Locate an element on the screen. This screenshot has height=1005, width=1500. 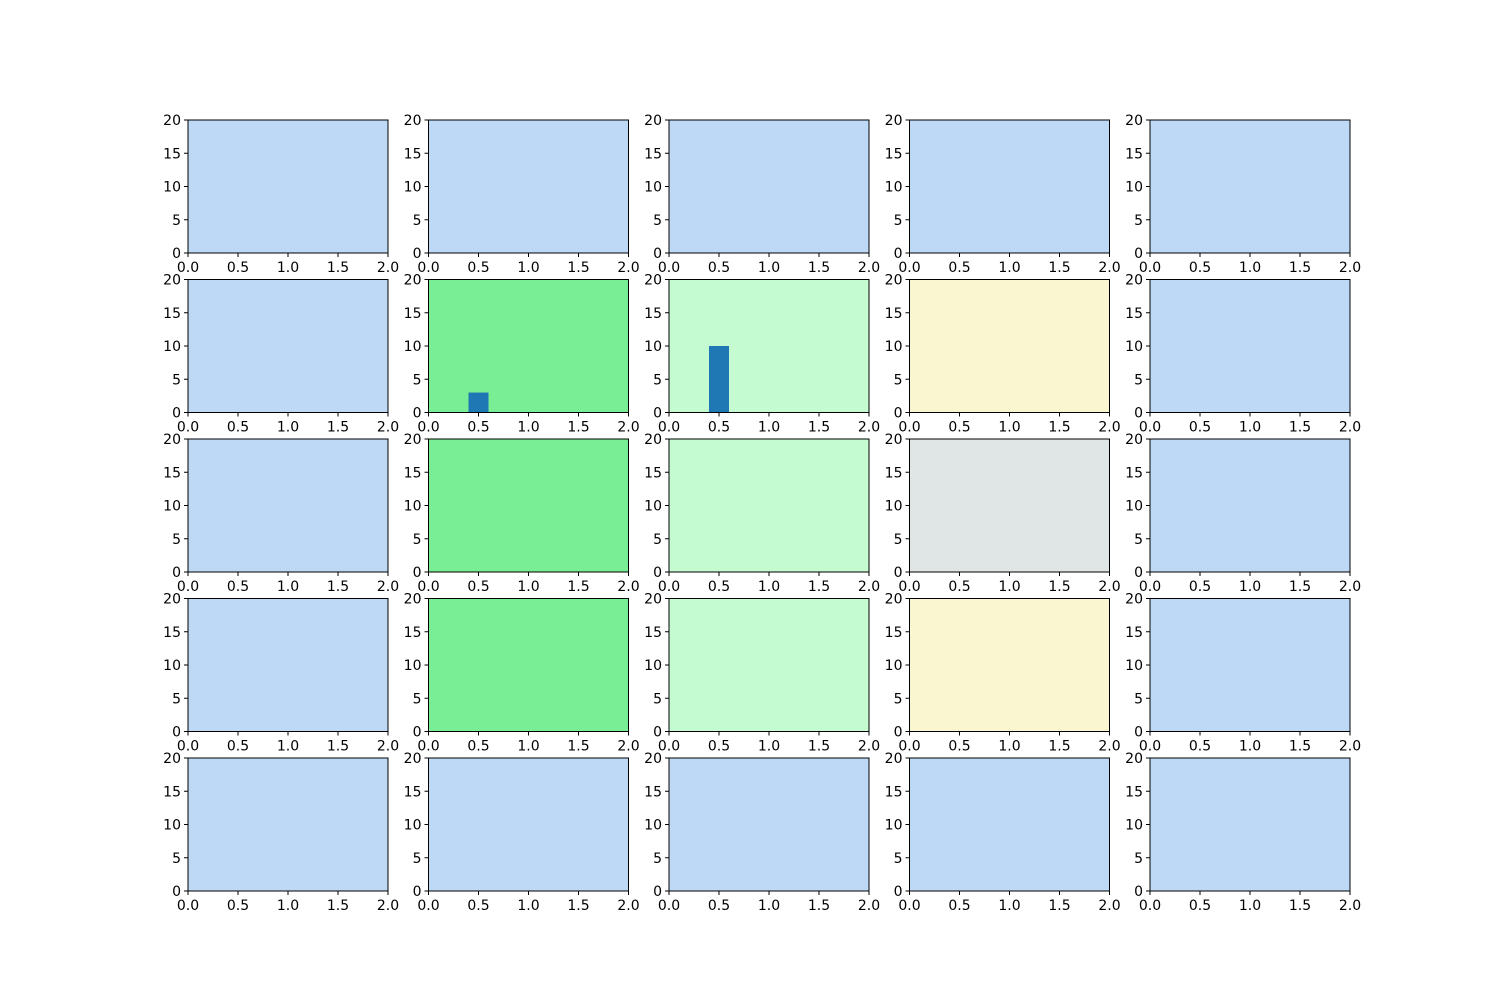
subplot-2-4: 0.0 0.5 1.0 1.5 2.0 0 5 10 15 20 is located at coordinates (1243, 513).